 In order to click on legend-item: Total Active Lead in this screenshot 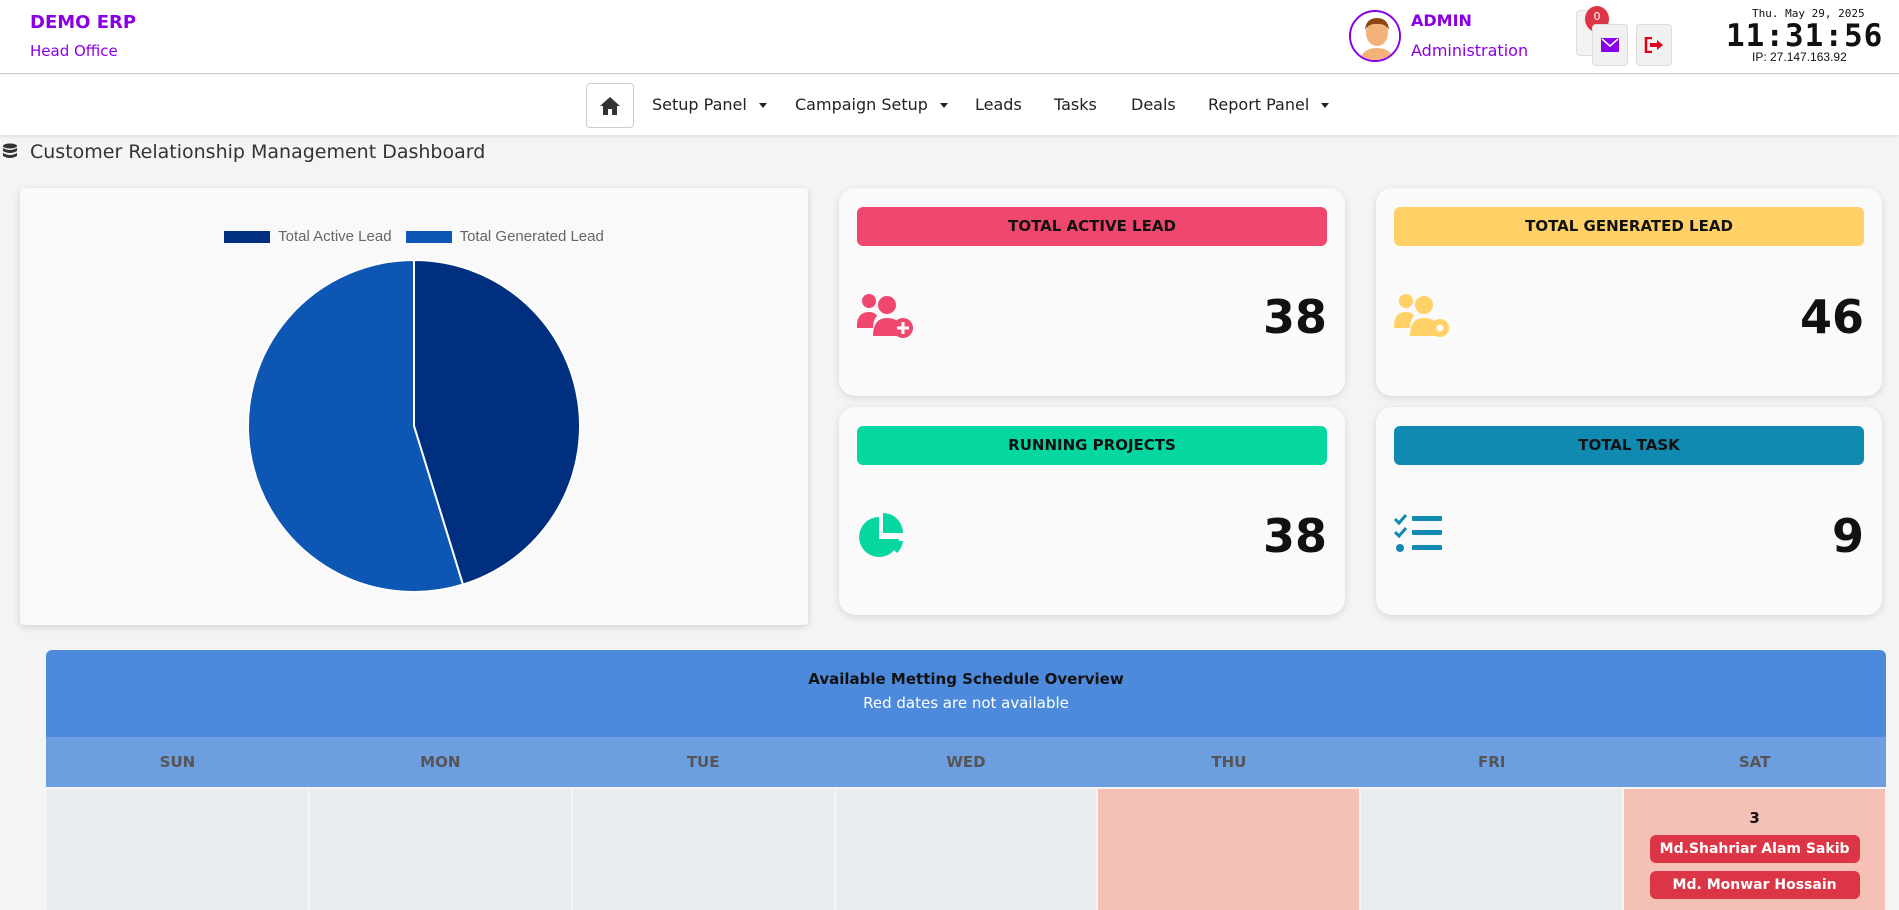, I will do `click(308, 236)`.